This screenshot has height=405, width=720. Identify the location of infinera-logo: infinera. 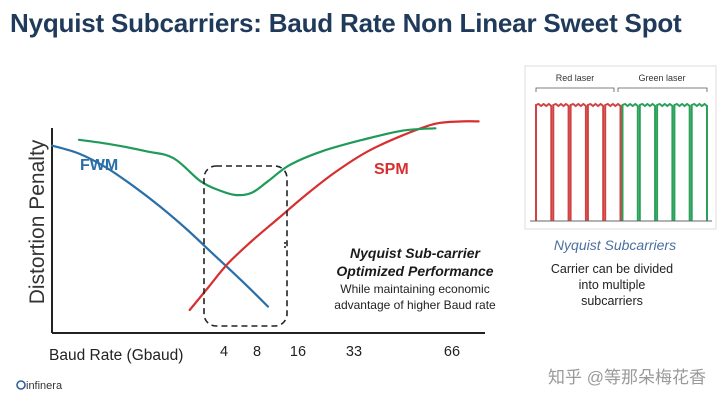
(39, 386).